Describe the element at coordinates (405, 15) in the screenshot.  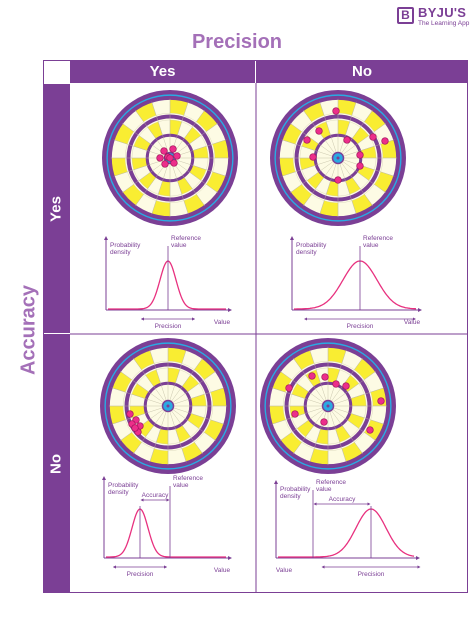
I see `logo-mark: B` at that location.